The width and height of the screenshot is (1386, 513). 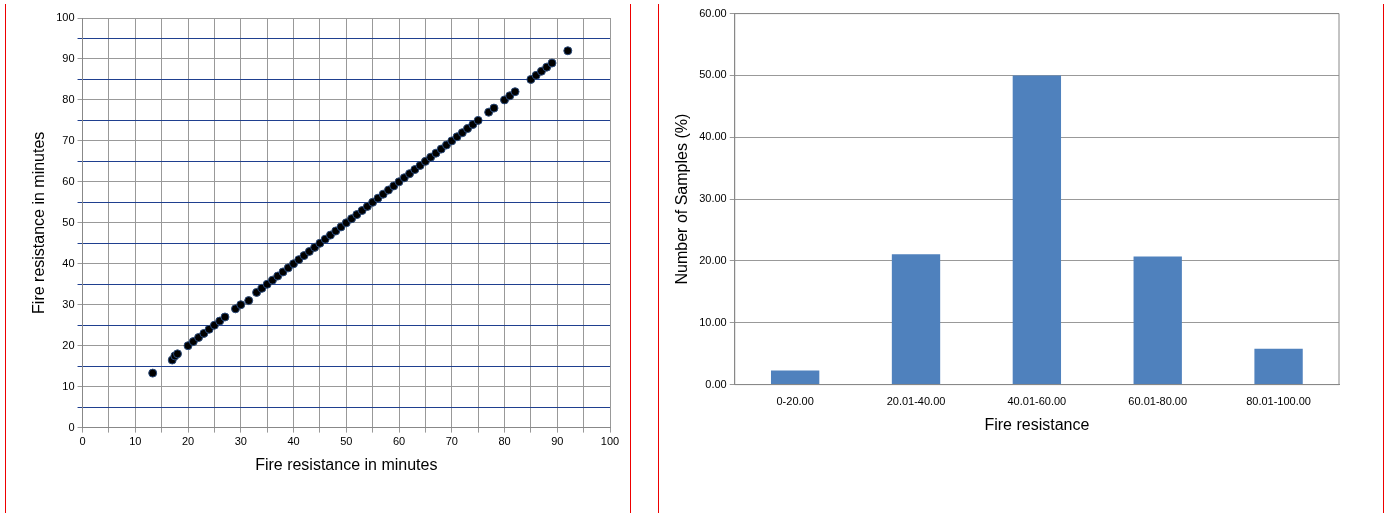 I want to click on y-tick-label: 60.00, so click(x=713, y=12).